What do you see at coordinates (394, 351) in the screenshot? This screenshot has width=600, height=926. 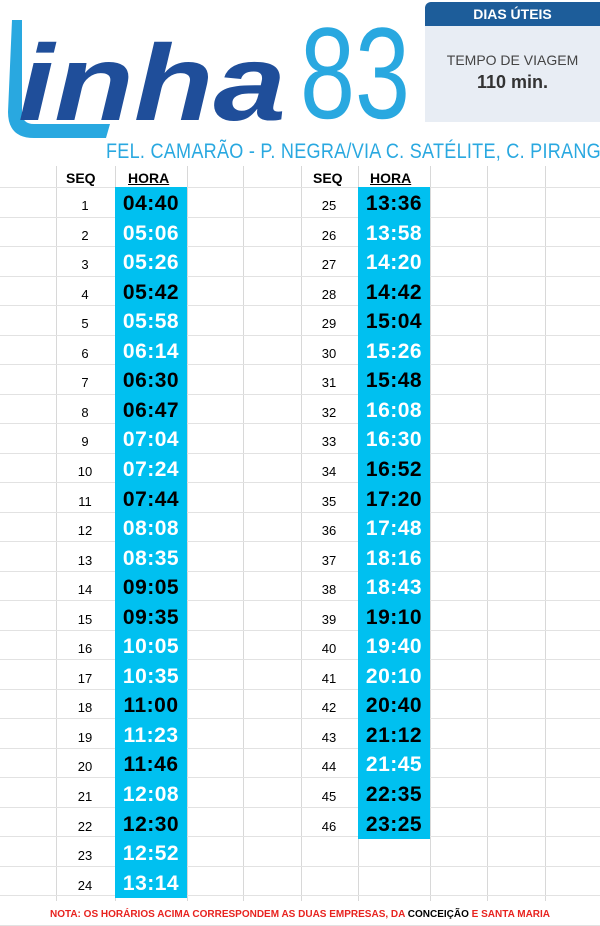 I see `departure-time: 15:26` at bounding box center [394, 351].